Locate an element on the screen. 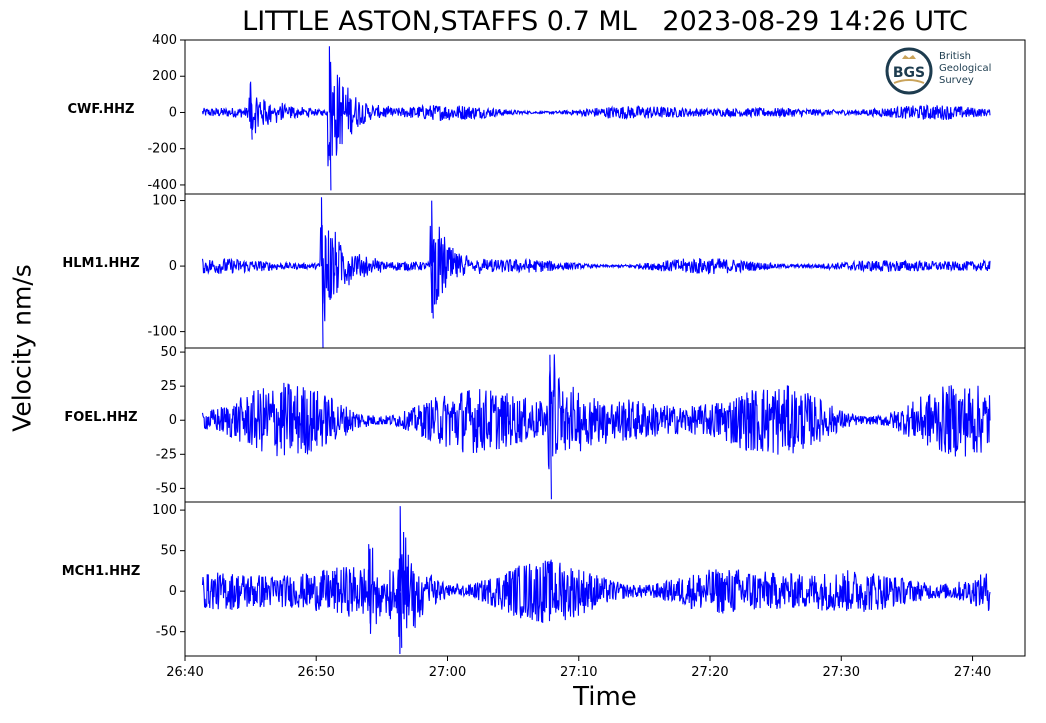 Image resolution: width=1046 pixels, height=723 pixels. x-tick-label: 27:10 is located at coordinates (578, 672).